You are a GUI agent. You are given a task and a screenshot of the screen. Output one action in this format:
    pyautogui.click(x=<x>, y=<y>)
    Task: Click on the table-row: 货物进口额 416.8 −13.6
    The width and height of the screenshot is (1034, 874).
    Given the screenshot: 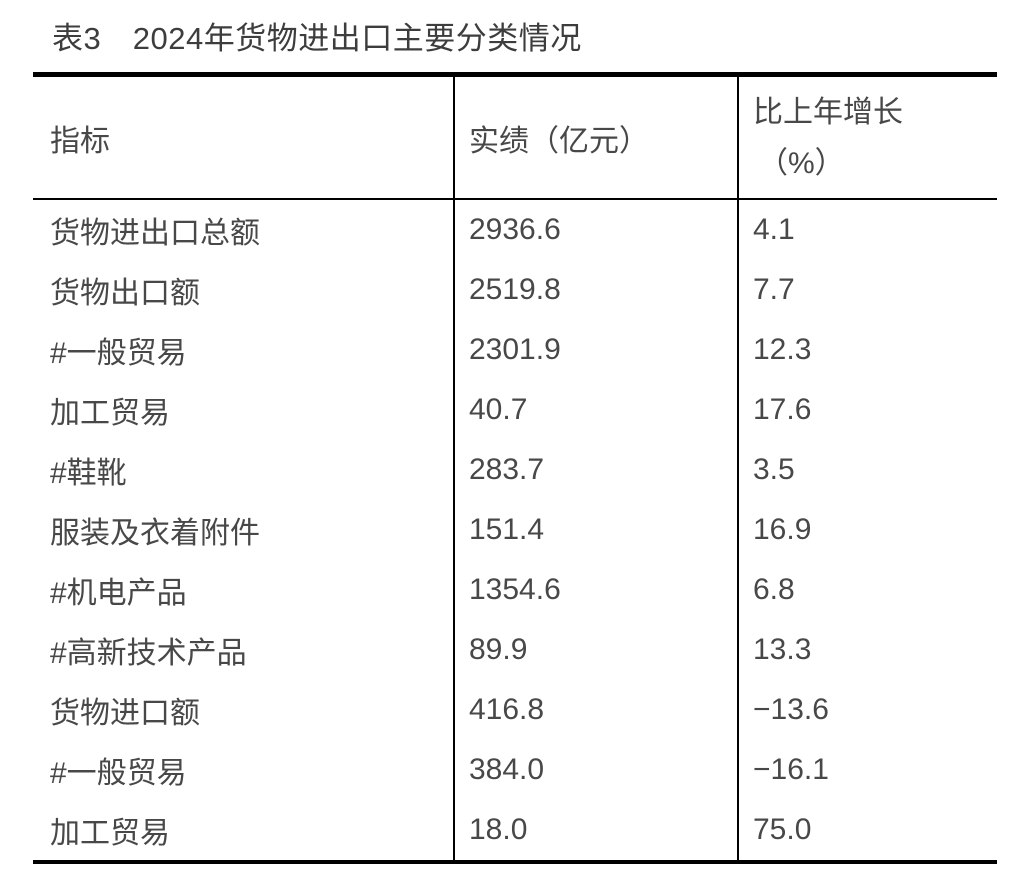 What is the action you would take?
    pyautogui.click(x=515, y=710)
    